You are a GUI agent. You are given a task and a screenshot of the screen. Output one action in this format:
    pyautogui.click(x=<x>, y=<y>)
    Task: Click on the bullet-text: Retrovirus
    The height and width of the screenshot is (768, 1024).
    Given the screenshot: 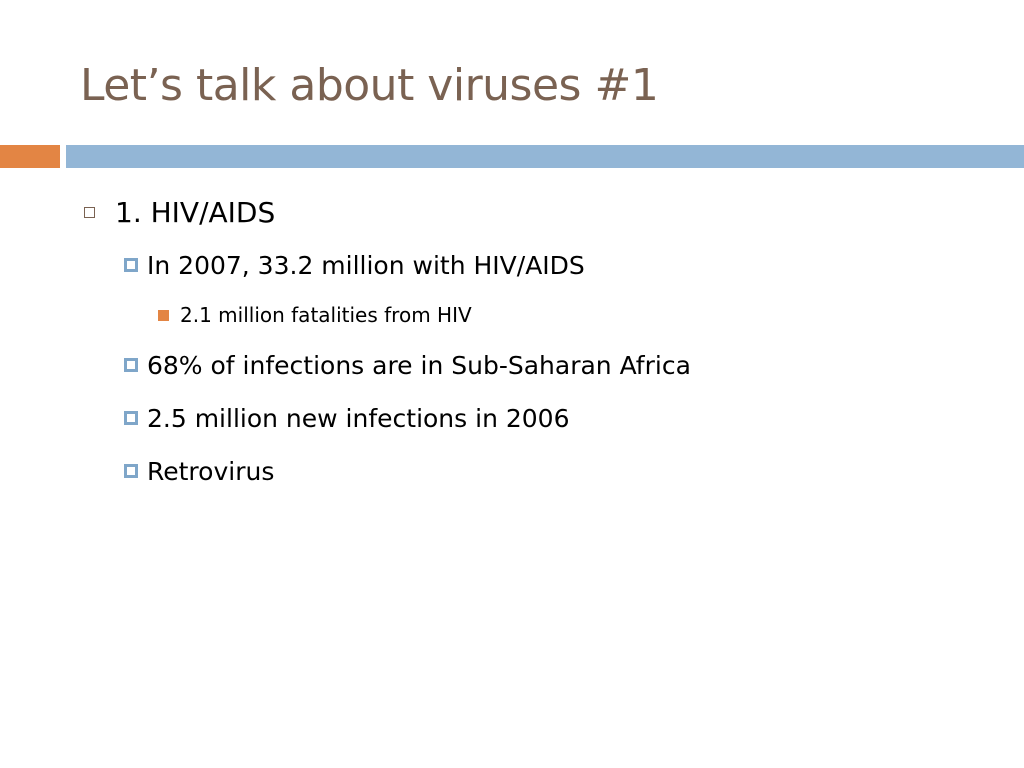 What is the action you would take?
    pyautogui.click(x=211, y=471)
    